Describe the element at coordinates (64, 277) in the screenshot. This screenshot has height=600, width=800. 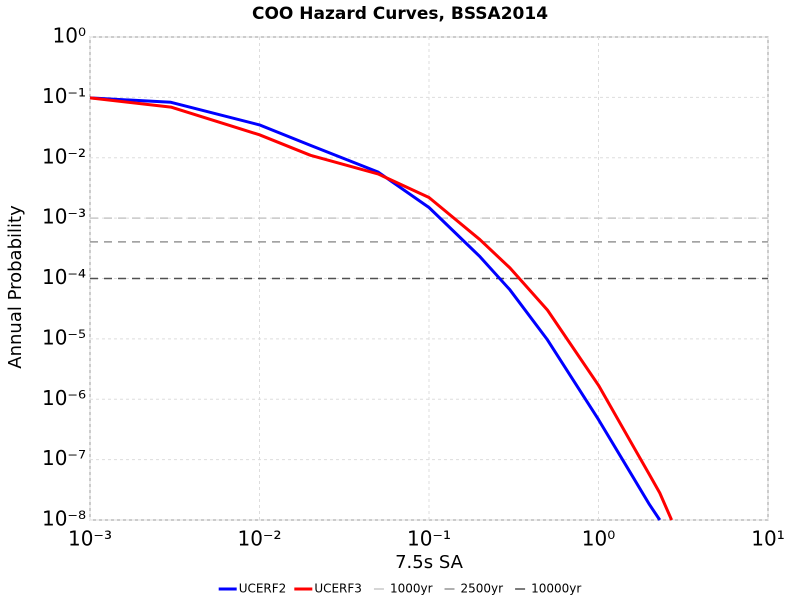
I see `y-tick-label: 10⁻⁴` at that location.